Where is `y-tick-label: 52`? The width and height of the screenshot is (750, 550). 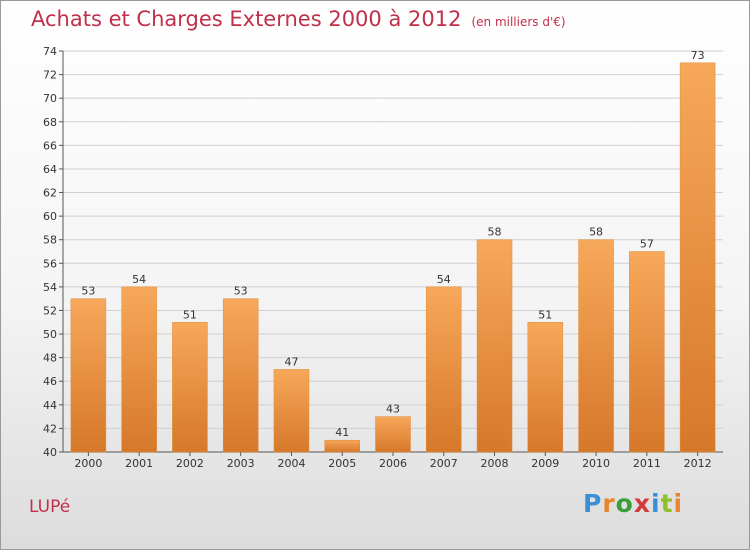 y-tick-label: 52 is located at coordinates (50, 310).